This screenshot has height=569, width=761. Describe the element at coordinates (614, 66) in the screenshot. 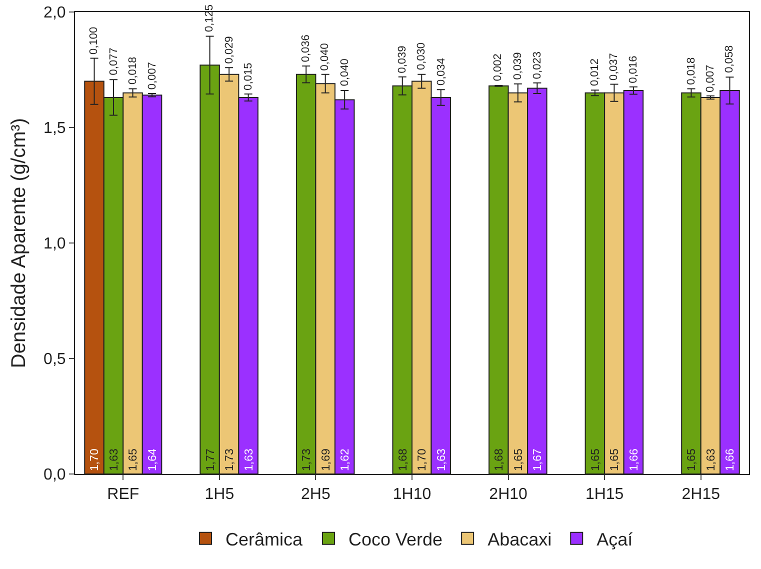

I see `annotation: 0,037` at that location.